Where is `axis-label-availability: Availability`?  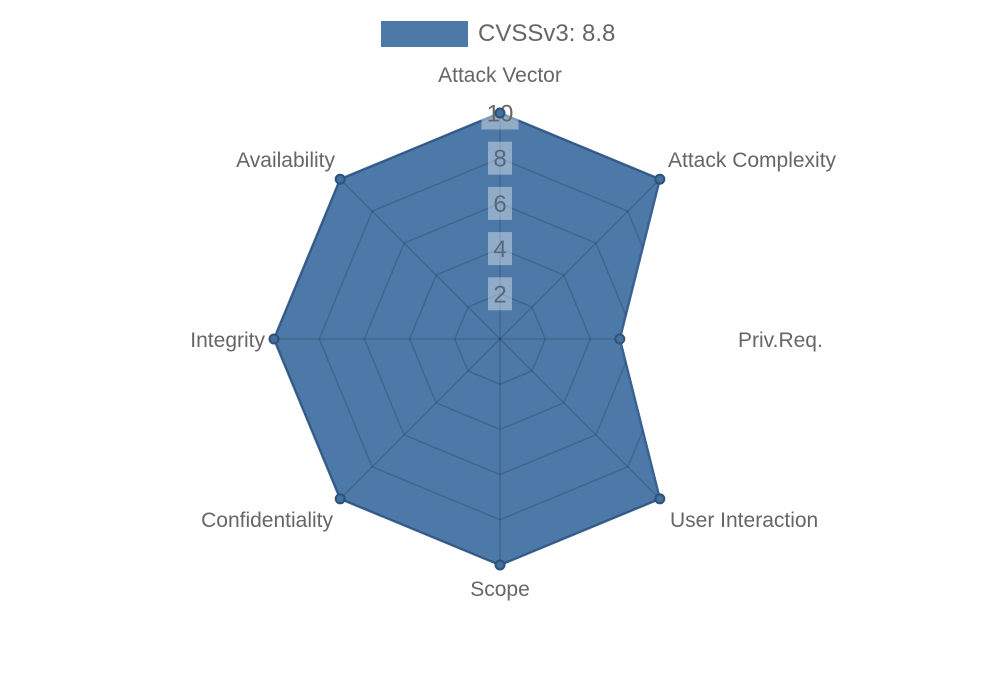
axis-label-availability: Availability is located at coordinates (285, 160).